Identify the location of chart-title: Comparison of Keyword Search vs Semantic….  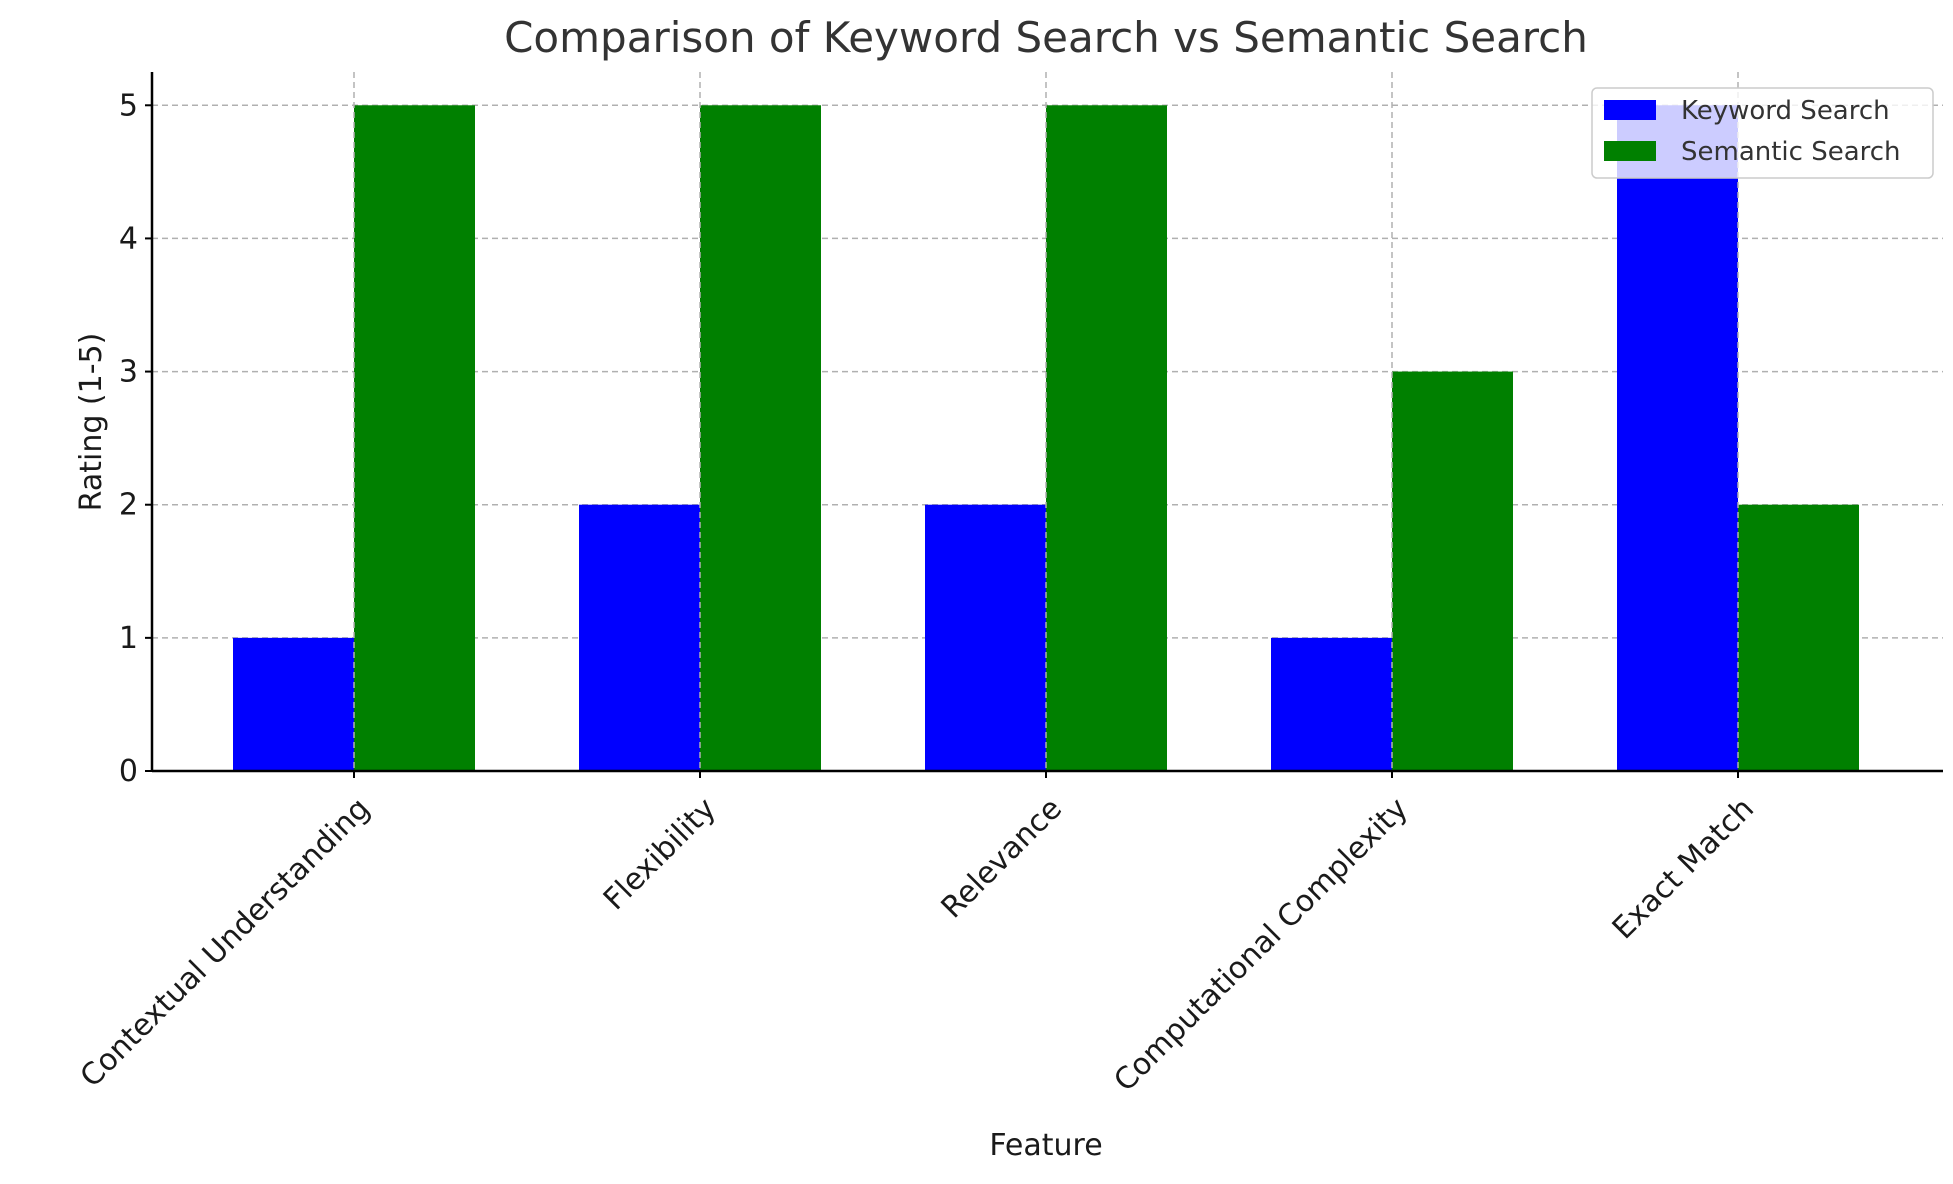
(1046, 37).